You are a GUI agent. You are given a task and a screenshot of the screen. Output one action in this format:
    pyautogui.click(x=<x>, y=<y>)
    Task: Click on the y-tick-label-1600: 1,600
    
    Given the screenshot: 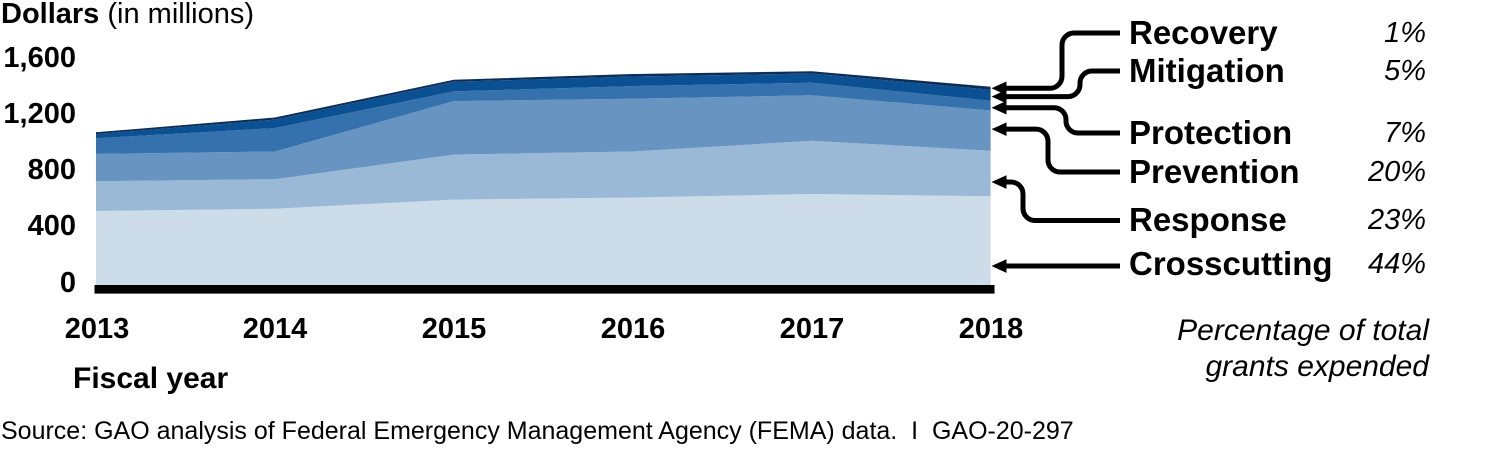 What is the action you would take?
    pyautogui.click(x=39, y=58)
    